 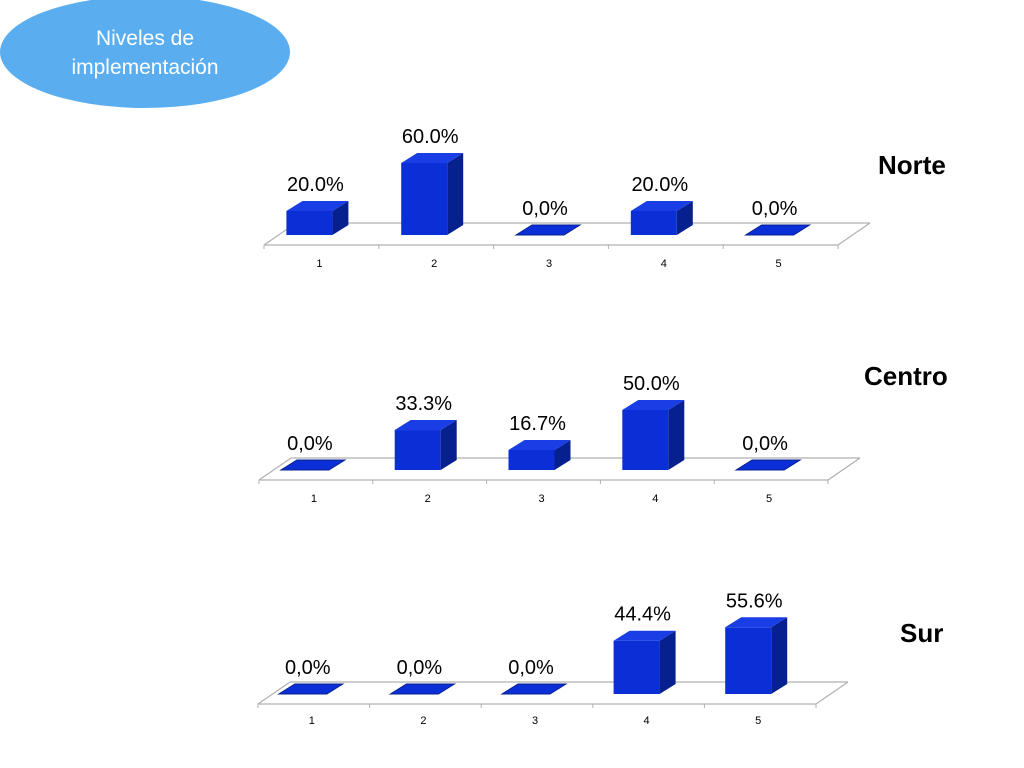 I want to click on title-badge: Niveles de implementación, so click(x=145, y=54).